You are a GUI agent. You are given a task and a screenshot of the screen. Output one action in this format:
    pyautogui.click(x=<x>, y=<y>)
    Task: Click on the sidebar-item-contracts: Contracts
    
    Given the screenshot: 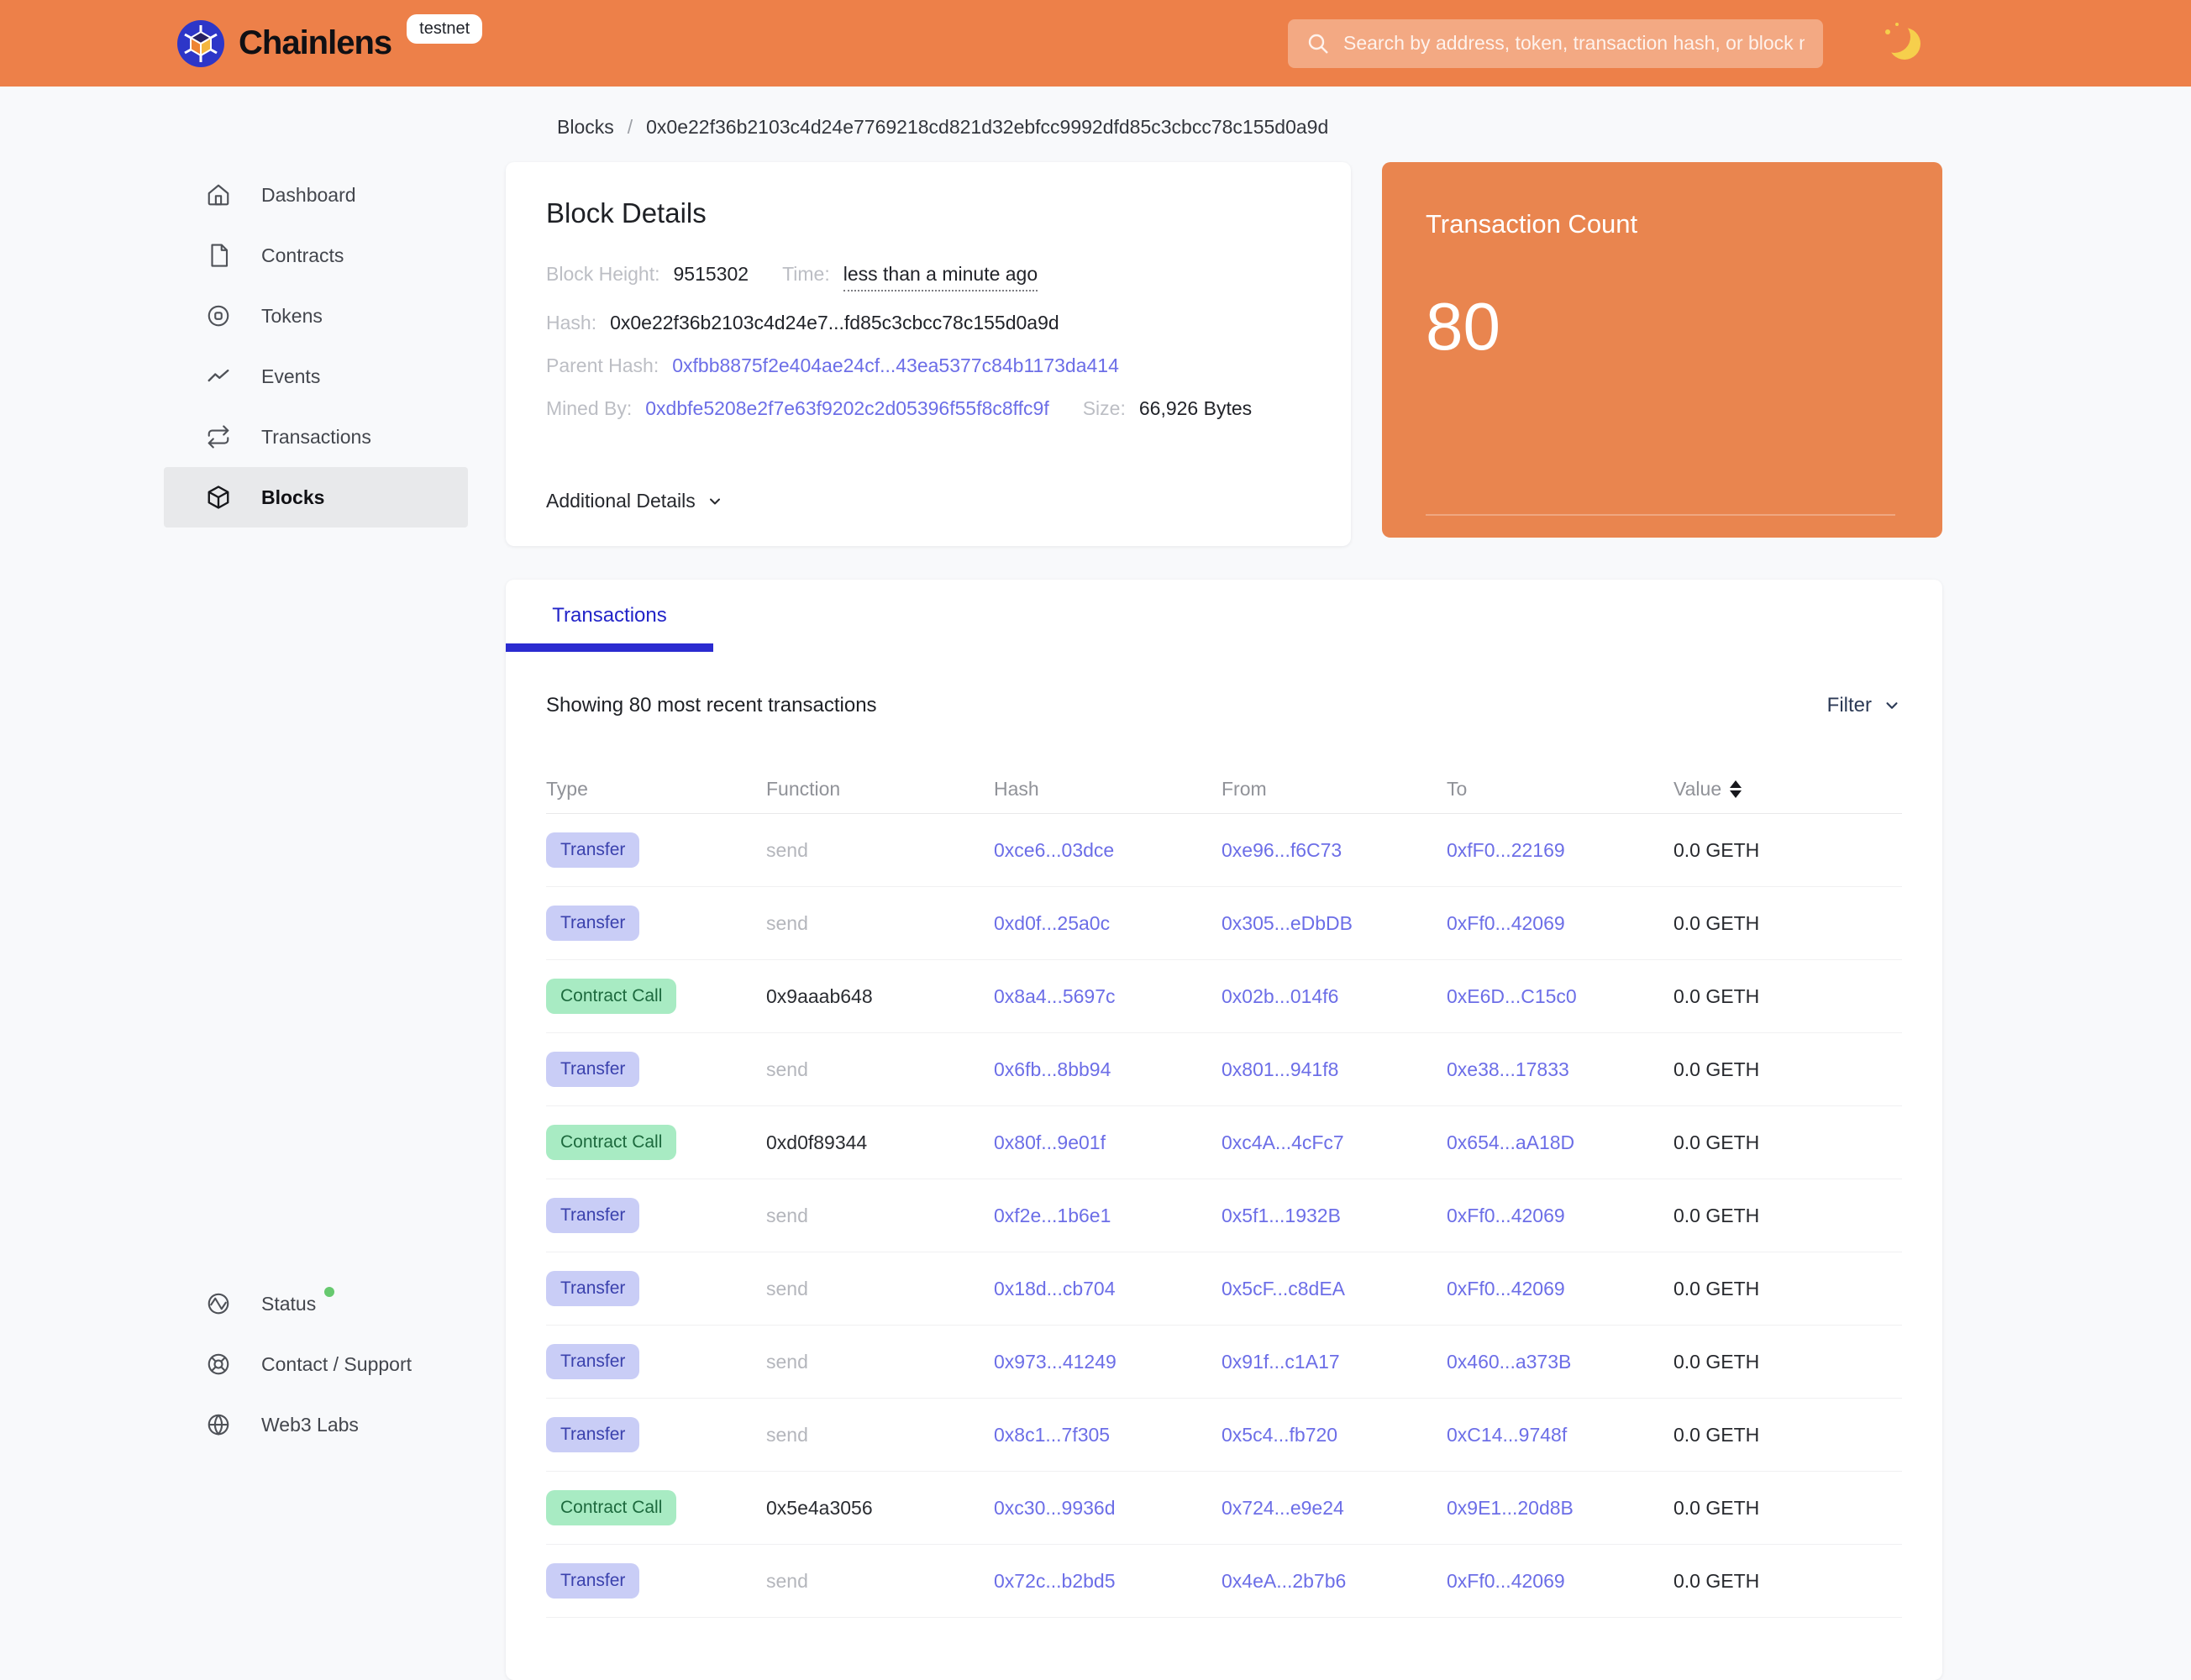 What is the action you would take?
    pyautogui.click(x=316, y=255)
    